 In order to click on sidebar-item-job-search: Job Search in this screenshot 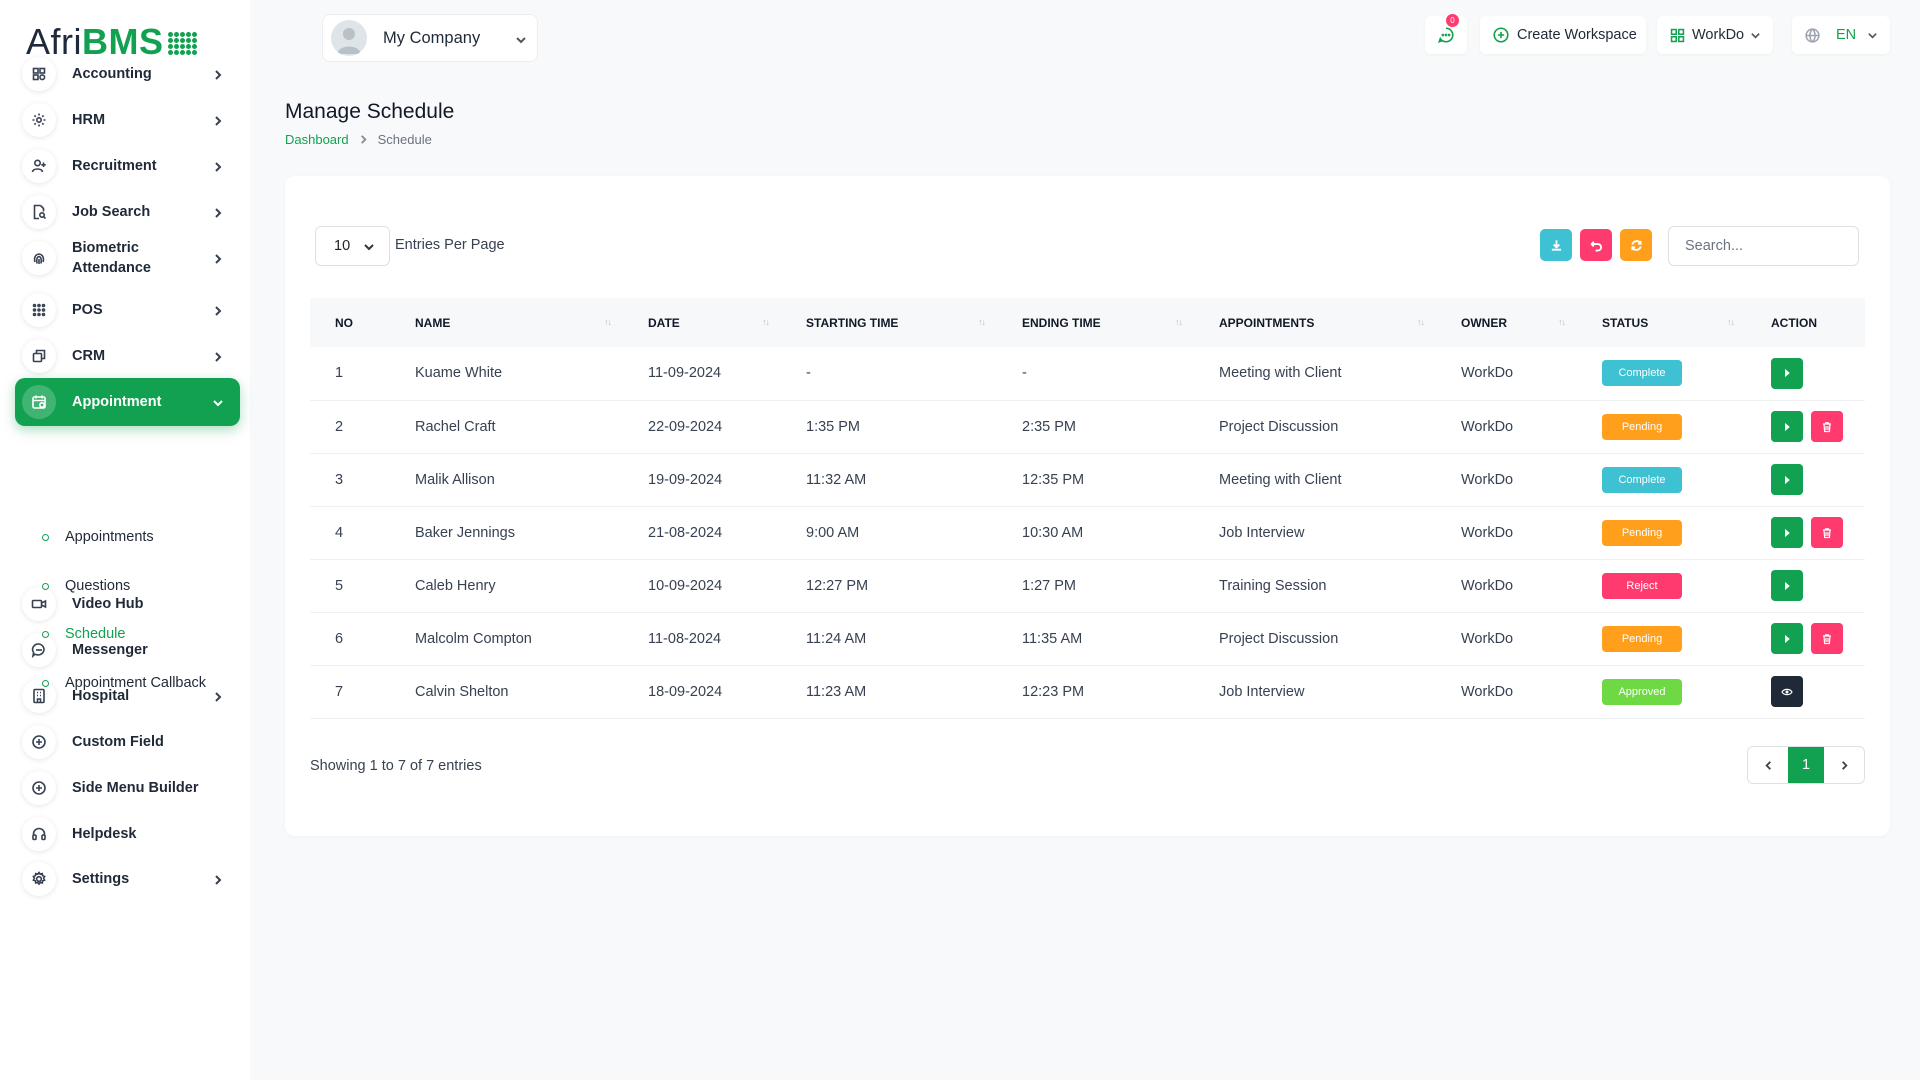, I will do `click(127, 212)`.